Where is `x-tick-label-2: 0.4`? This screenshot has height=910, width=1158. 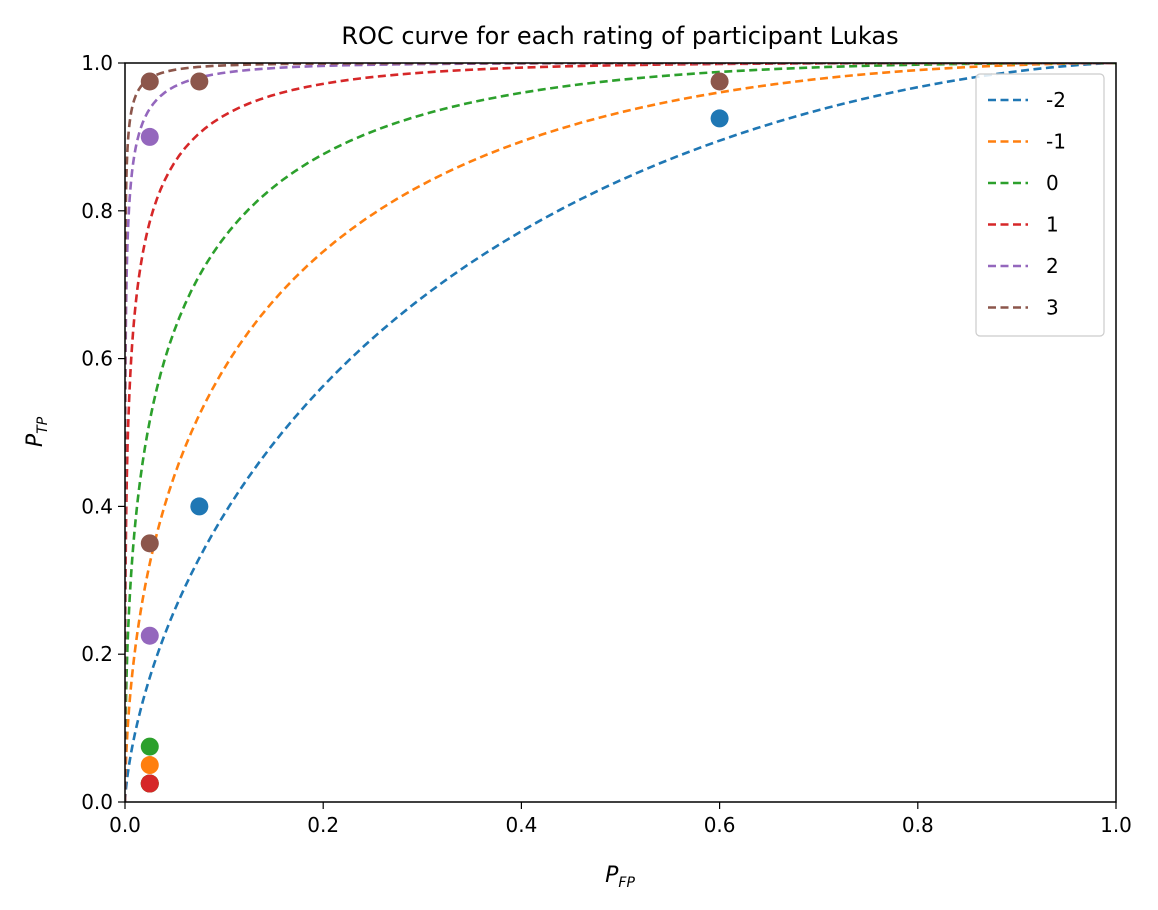
x-tick-label-2: 0.4 is located at coordinates (521, 825).